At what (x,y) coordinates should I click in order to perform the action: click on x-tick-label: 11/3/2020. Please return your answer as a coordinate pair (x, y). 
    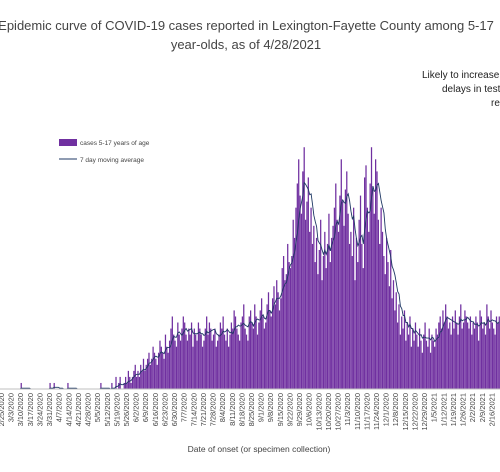
    Looking at the image, I should click on (347, 409).